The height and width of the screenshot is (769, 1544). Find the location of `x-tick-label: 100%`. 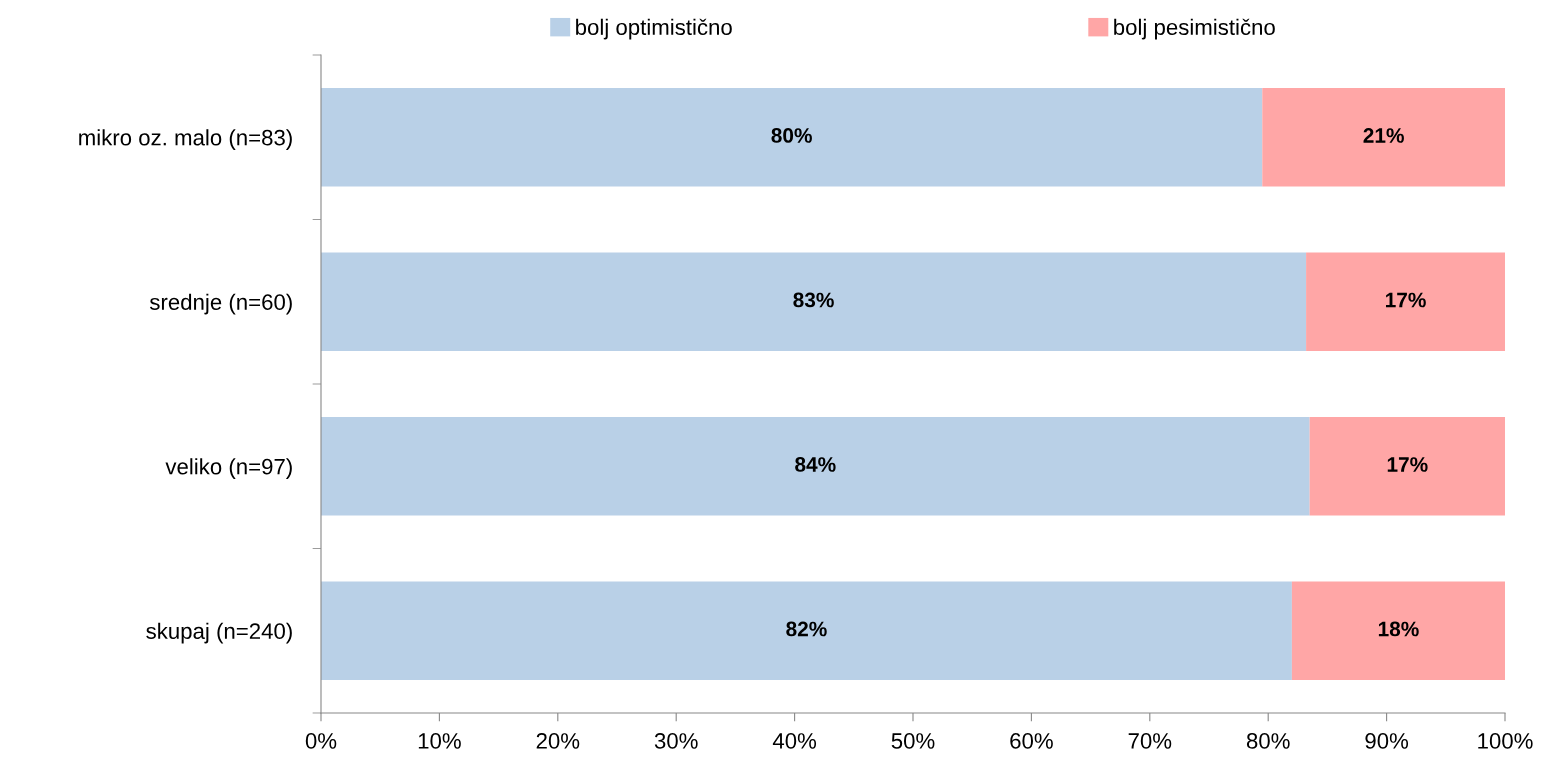

x-tick-label: 100% is located at coordinates (1505, 741).